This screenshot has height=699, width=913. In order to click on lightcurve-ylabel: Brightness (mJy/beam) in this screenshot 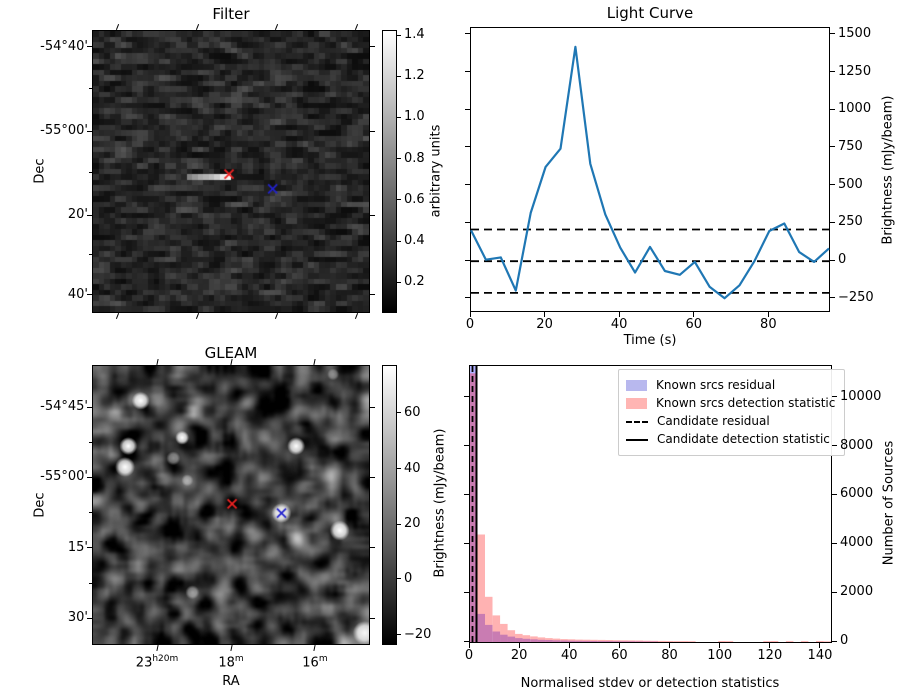, I will do `click(888, 170)`.